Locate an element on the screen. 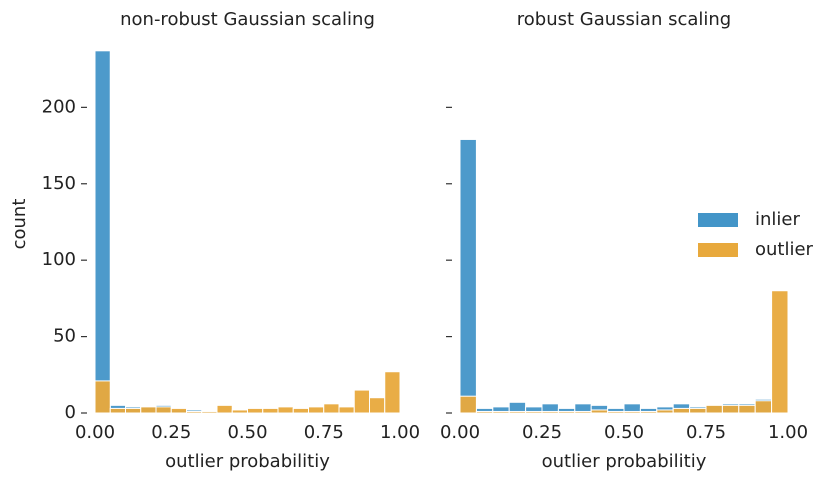  y-tick-label: 200 is located at coordinates (59, 106).